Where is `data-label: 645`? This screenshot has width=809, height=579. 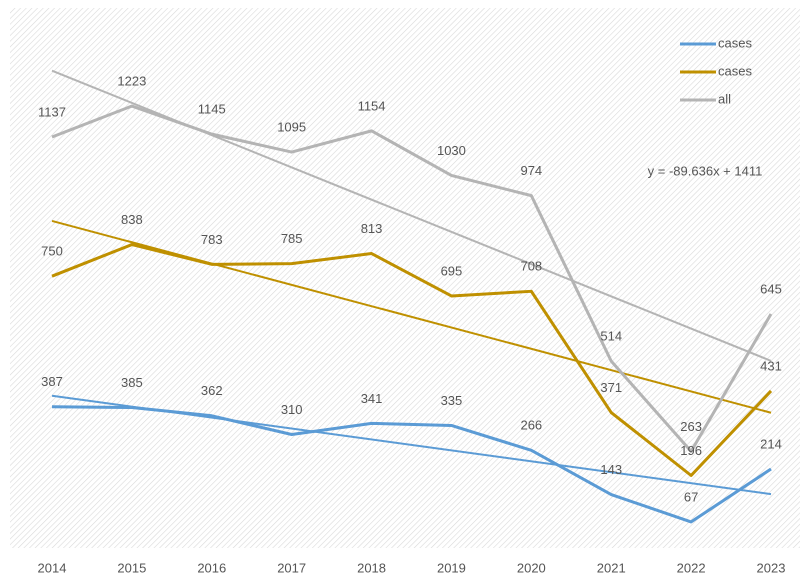
data-label: 645 is located at coordinates (771, 288).